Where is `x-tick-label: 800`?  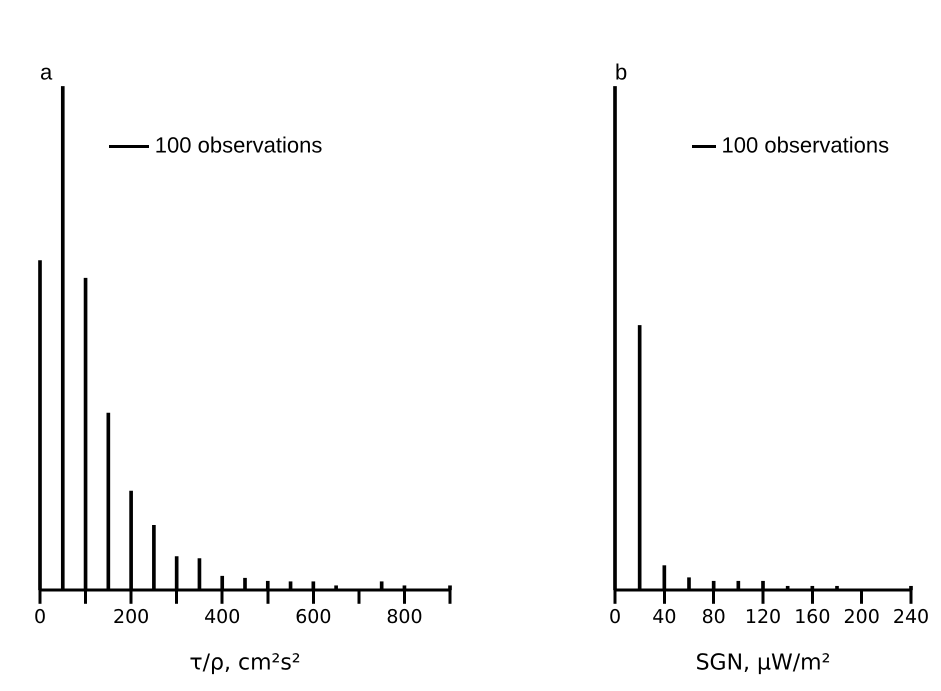 x-tick-label: 800 is located at coordinates (404, 617).